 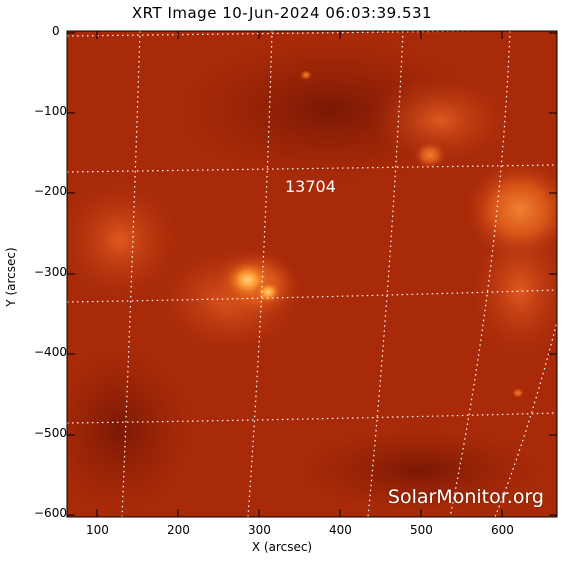 What do you see at coordinates (56, 31) in the screenshot?
I see `y-tick-label: 0` at bounding box center [56, 31].